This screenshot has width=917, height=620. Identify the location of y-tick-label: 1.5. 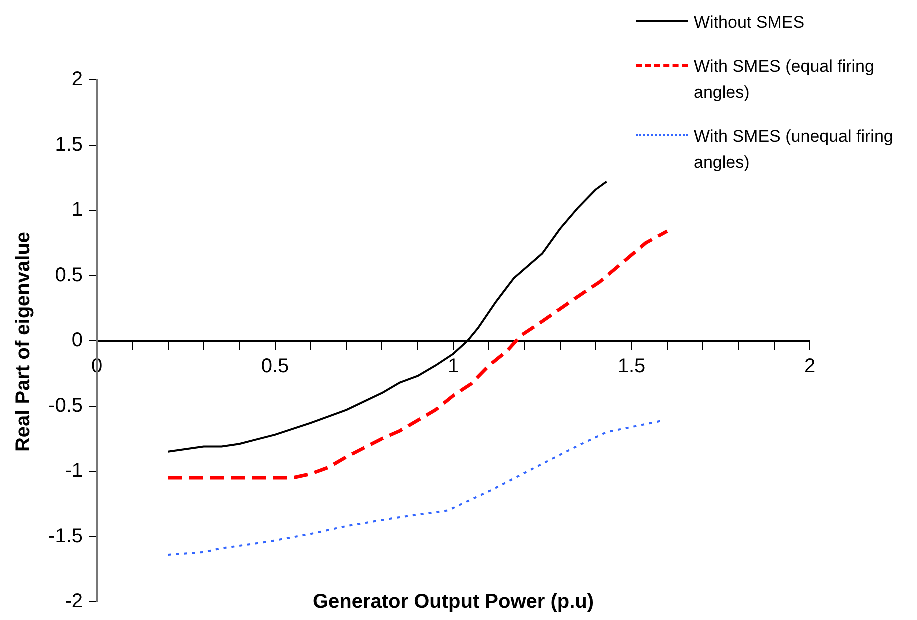
(69, 145).